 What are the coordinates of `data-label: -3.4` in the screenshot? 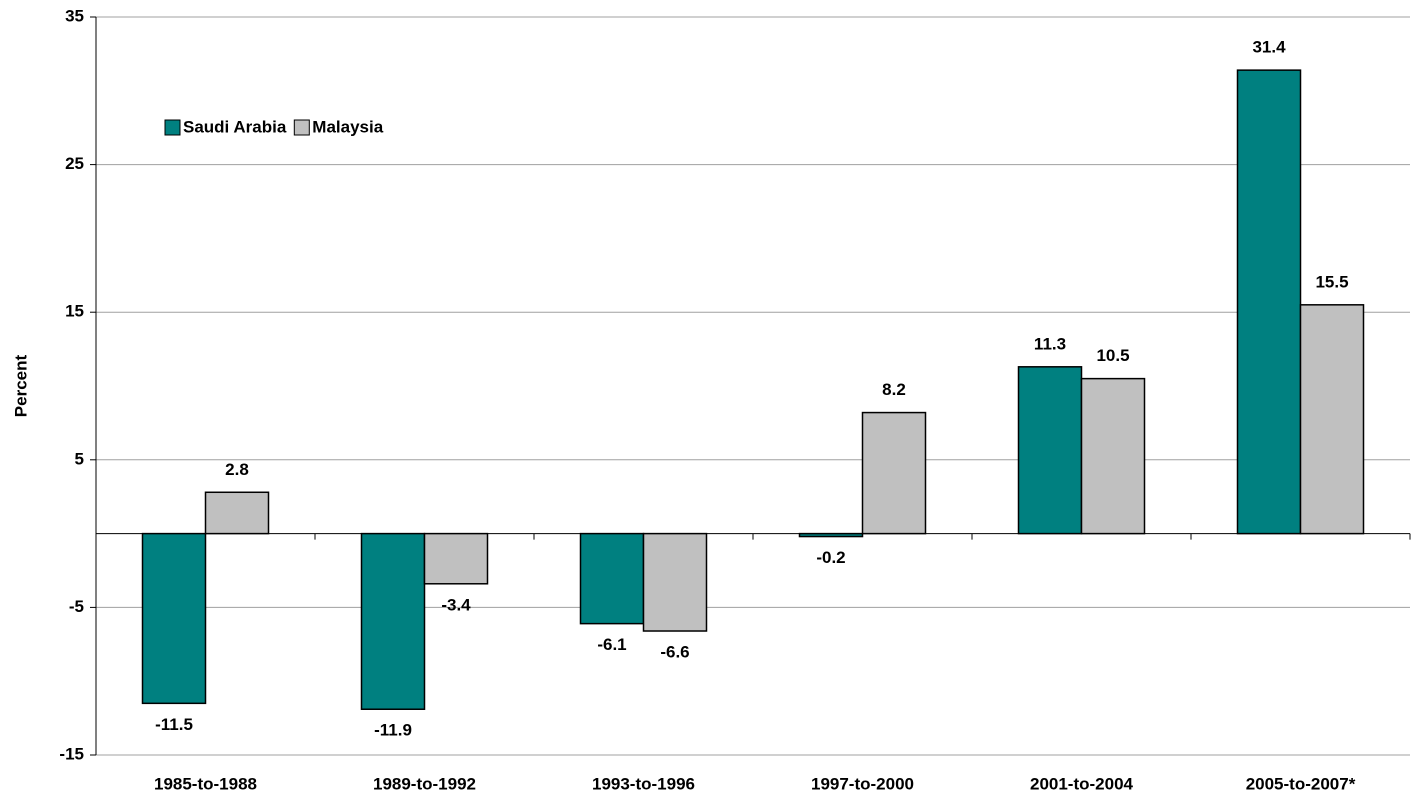 It's located at (456, 604).